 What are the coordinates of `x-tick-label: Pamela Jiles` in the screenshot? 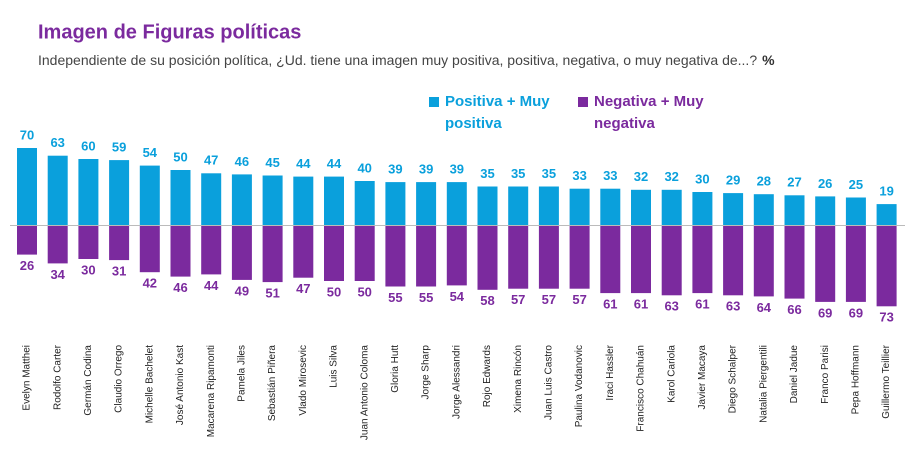 It's located at (242, 373).